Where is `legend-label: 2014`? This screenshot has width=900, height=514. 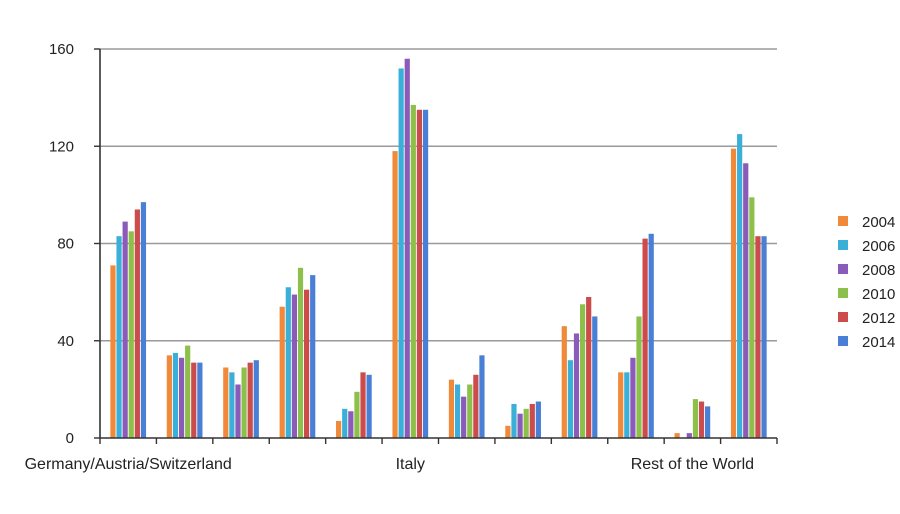
legend-label: 2014 is located at coordinates (878, 342).